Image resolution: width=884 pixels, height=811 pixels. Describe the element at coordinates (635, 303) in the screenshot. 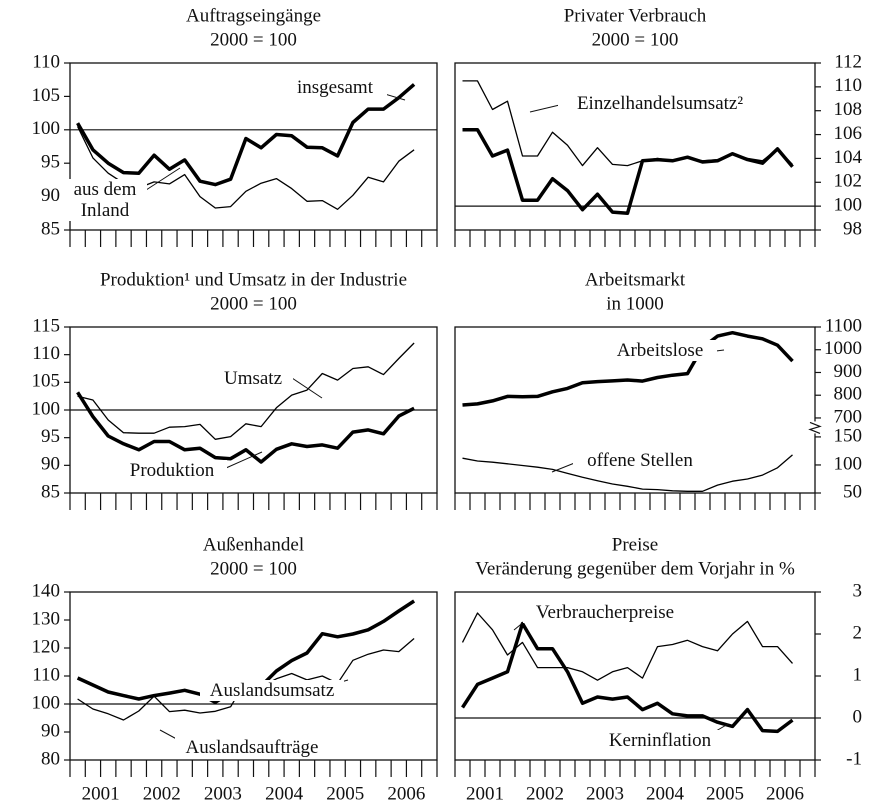

I see `chart-subtitle: in 1000` at that location.